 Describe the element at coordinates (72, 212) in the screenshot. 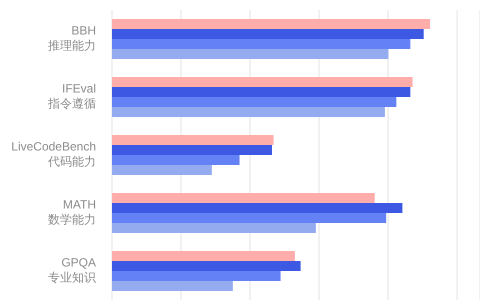

I see `y-tick-label: MATH 数学能力` at that location.